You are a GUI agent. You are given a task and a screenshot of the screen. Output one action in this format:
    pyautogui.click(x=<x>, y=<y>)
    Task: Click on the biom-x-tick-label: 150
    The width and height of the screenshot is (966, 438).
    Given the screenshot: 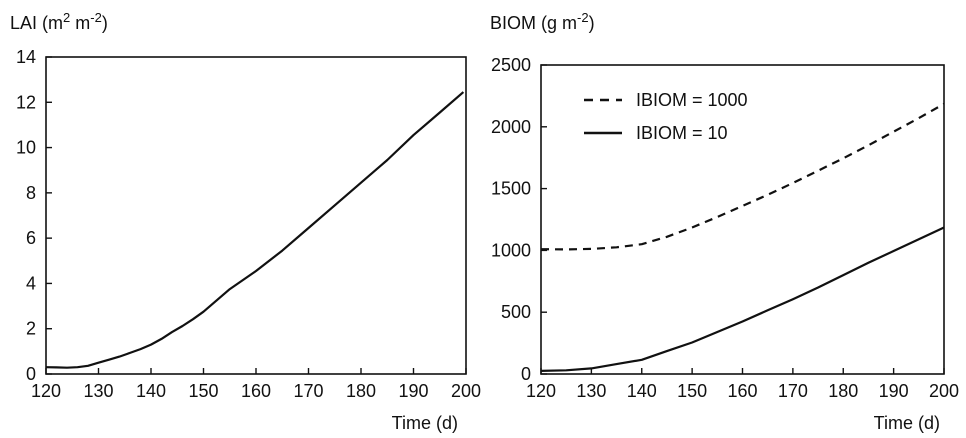 What is the action you would take?
    pyautogui.click(x=692, y=391)
    